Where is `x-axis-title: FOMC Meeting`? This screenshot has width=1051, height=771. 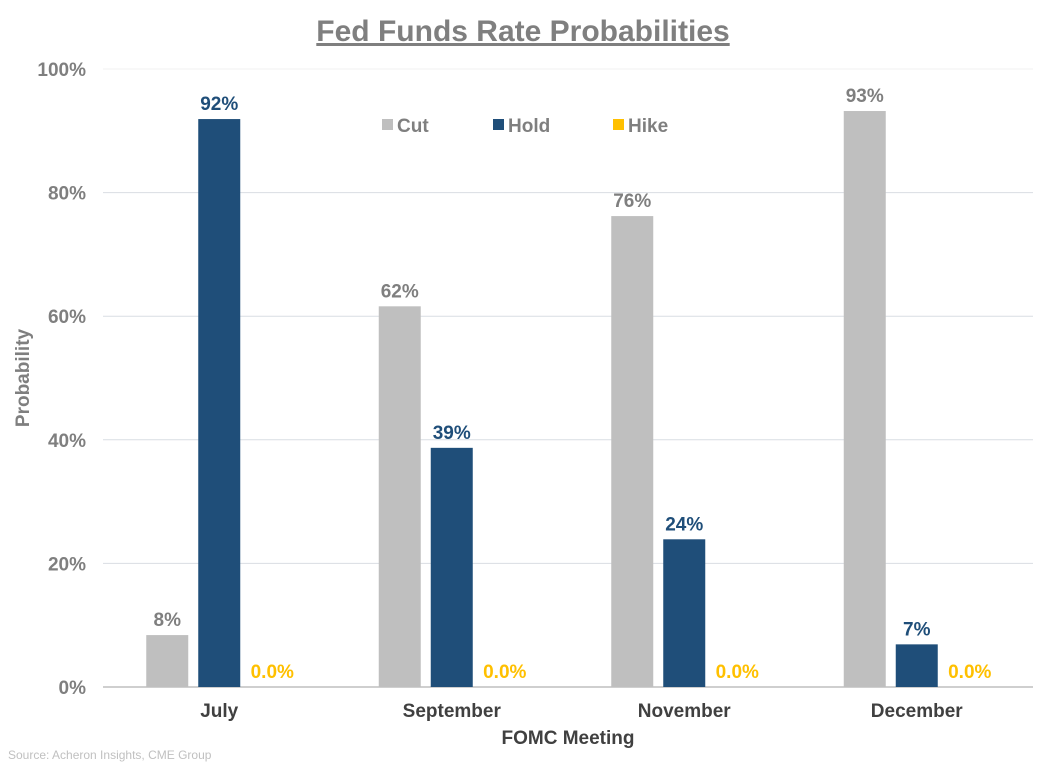 x-axis-title: FOMC Meeting is located at coordinates (568, 738).